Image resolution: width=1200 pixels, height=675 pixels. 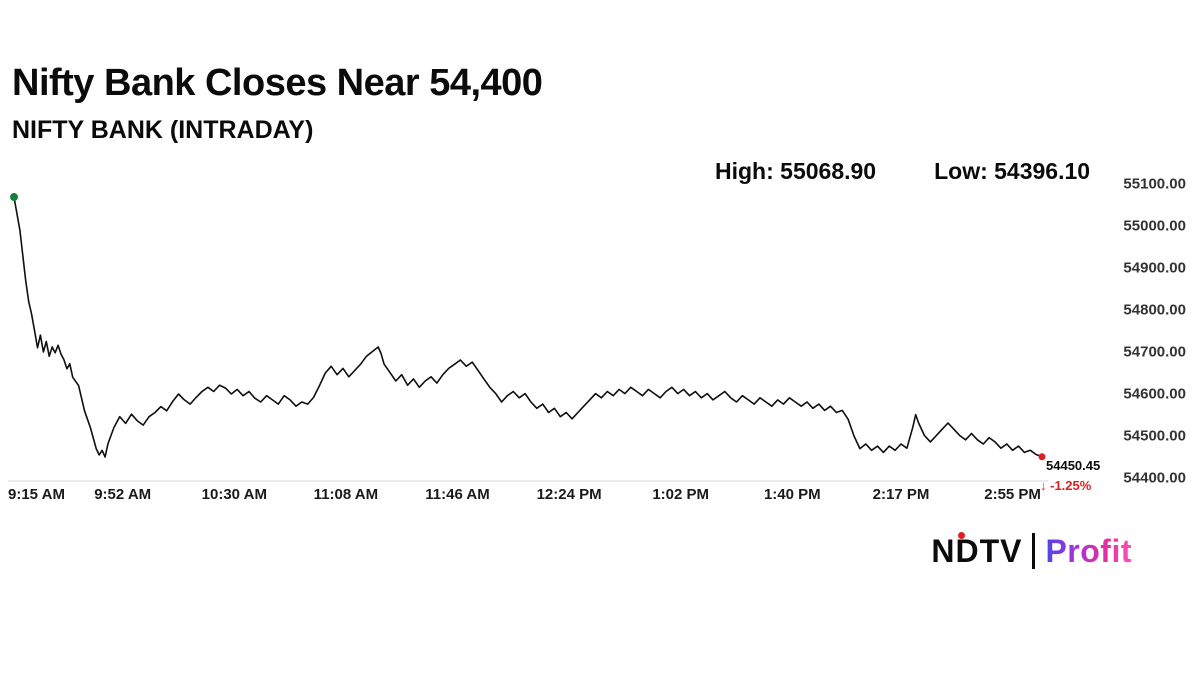 I want to click on high-low-summary: High: 55068.90 Low: 54396.10, so click(x=902, y=171).